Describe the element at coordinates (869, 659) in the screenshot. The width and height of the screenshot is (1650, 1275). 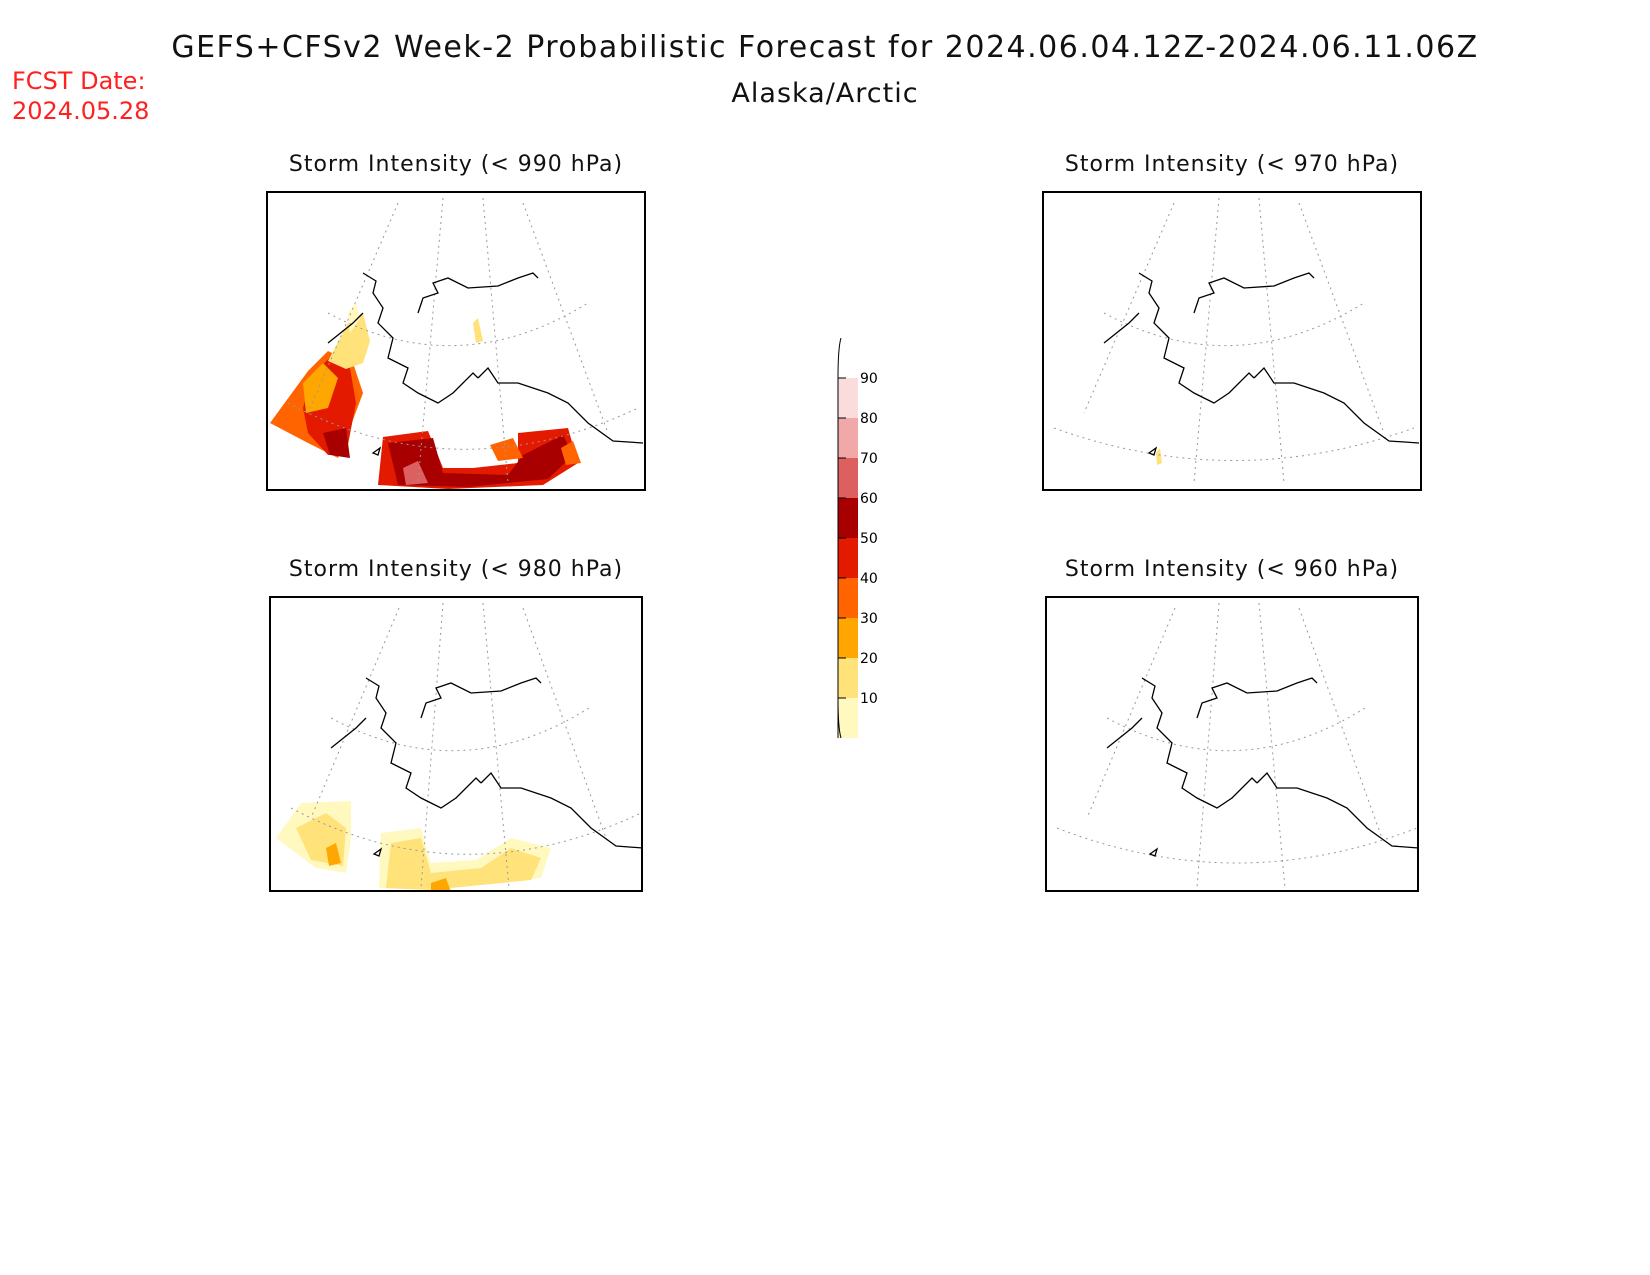
I see `legend-tick-label: 20` at that location.